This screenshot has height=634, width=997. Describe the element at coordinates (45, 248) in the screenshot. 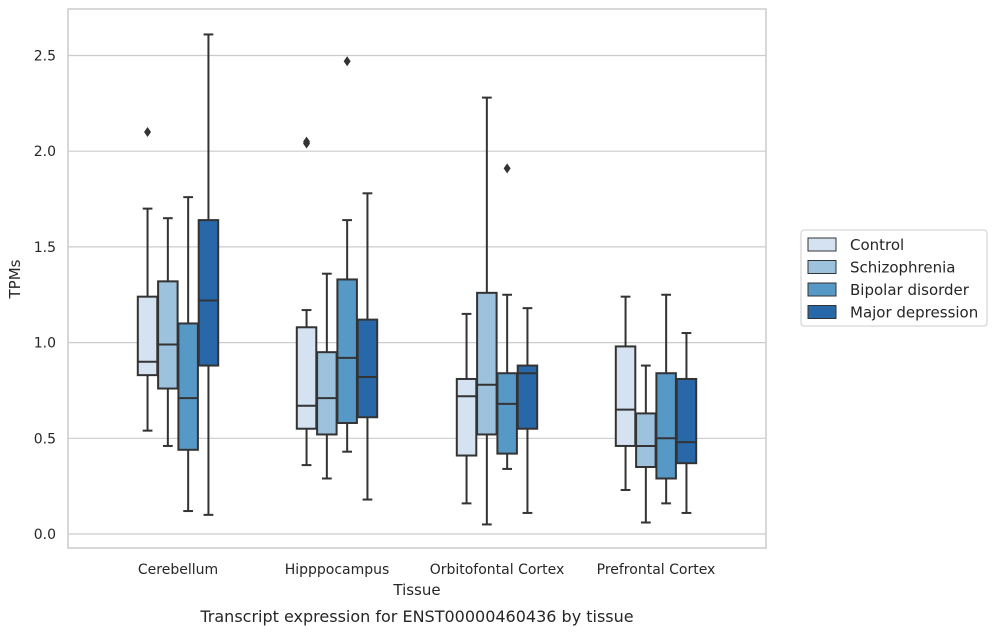

I see `y-tick-label: 1.5` at that location.